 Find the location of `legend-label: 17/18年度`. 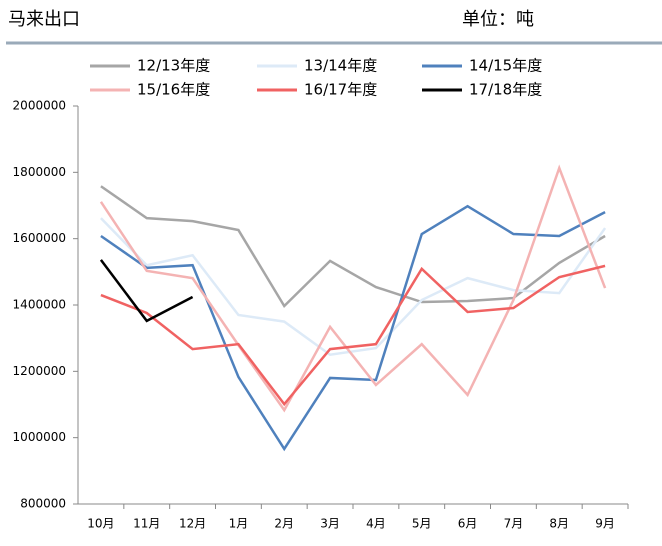

legend-label: 17/18年度 is located at coordinates (505, 90).